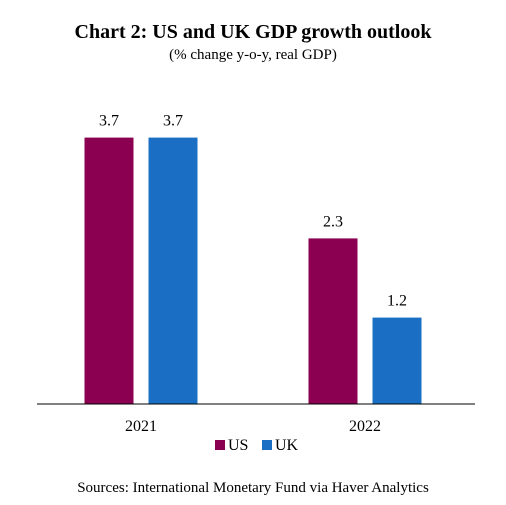 Image resolution: width=506 pixels, height=505 pixels. What do you see at coordinates (141, 426) in the screenshot?
I see `x-tick-label: 2021` at bounding box center [141, 426].